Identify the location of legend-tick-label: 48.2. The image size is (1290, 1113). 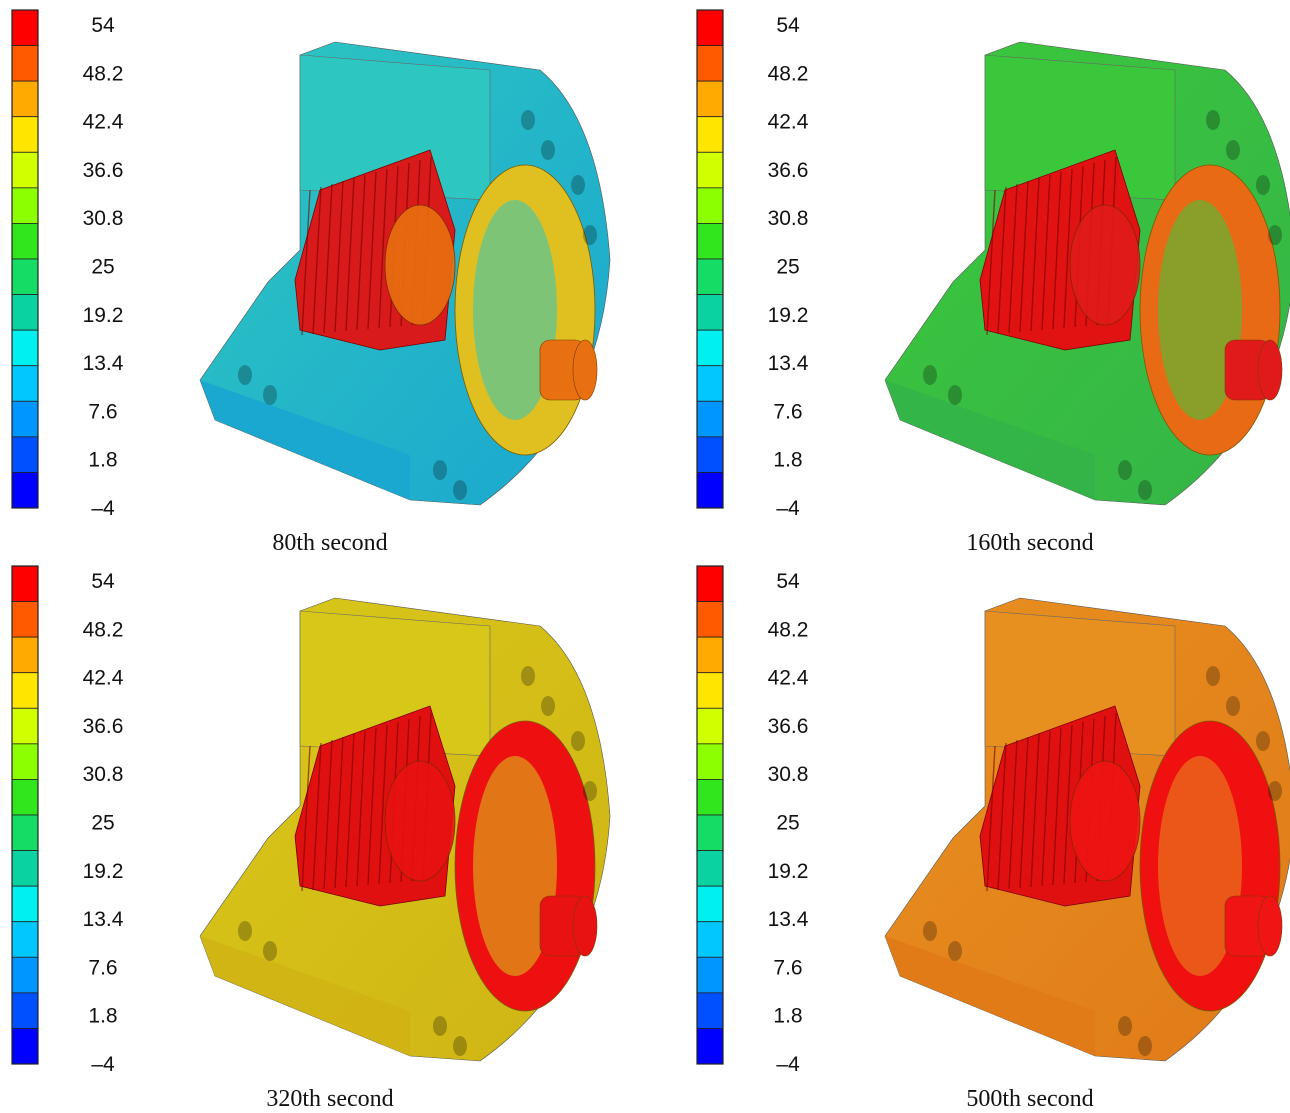
(788, 629).